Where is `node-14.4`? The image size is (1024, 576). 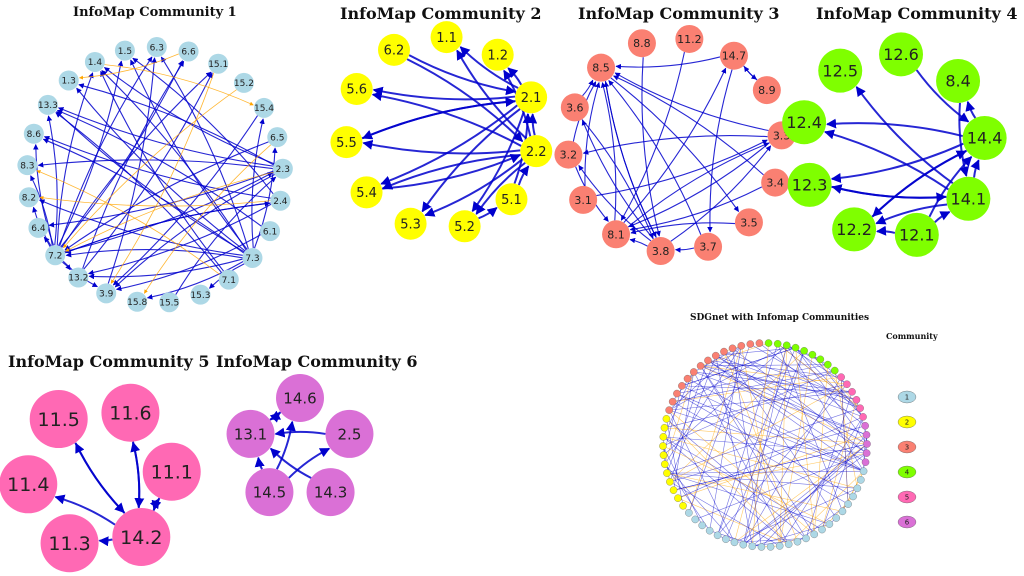 node-14.4 is located at coordinates (984, 137).